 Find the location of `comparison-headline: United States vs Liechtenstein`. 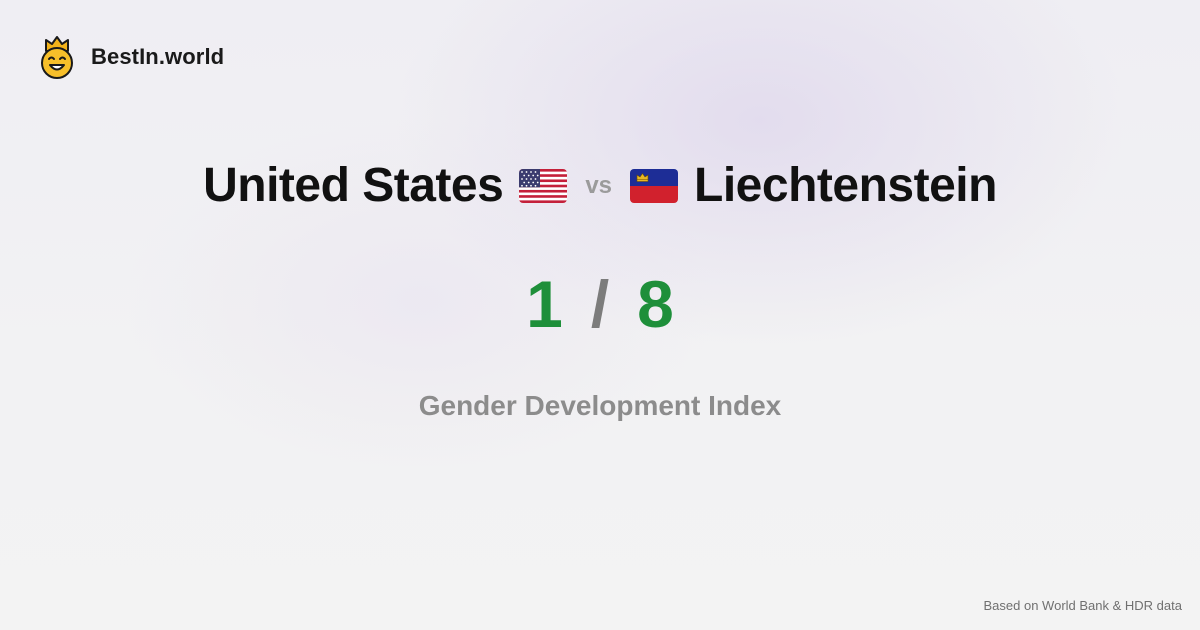

comparison-headline: United States vs Liechtenstein is located at coordinates (600, 185).